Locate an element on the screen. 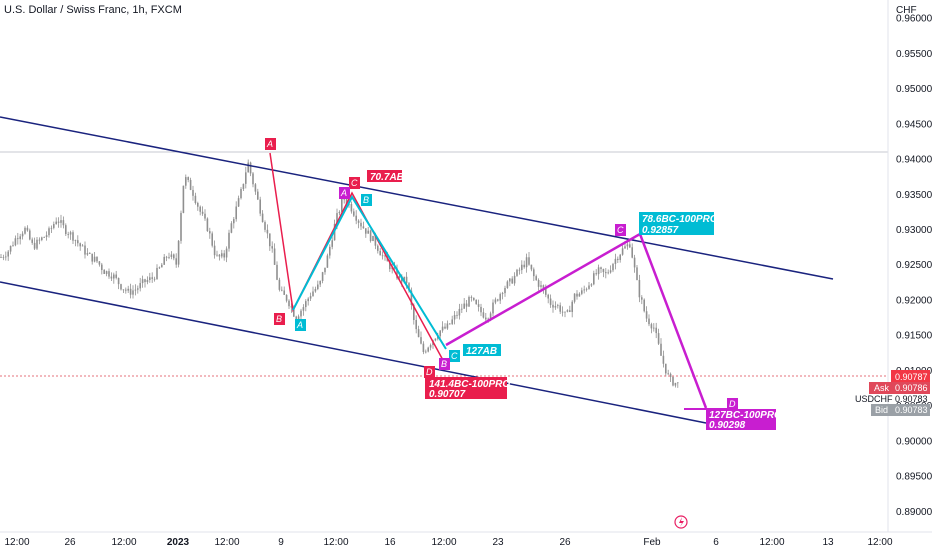 The height and width of the screenshot is (550, 932). label-red-a: A is located at coordinates (269, 144).